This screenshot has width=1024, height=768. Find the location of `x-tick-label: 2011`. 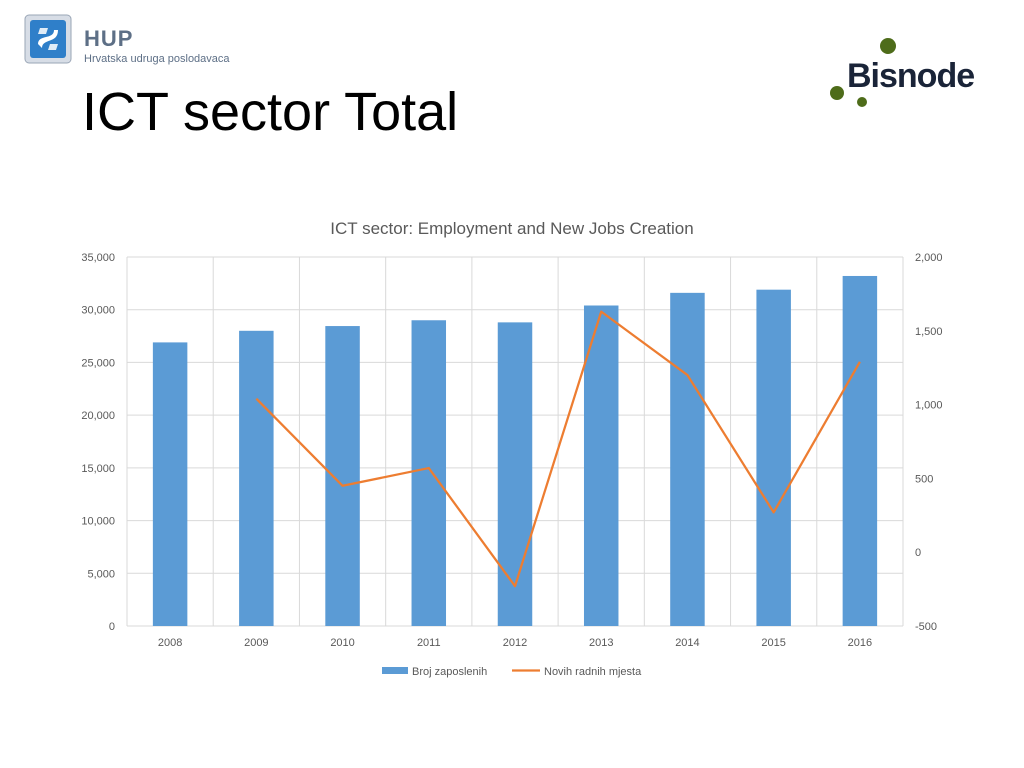

x-tick-label: 2011 is located at coordinates (429, 643).